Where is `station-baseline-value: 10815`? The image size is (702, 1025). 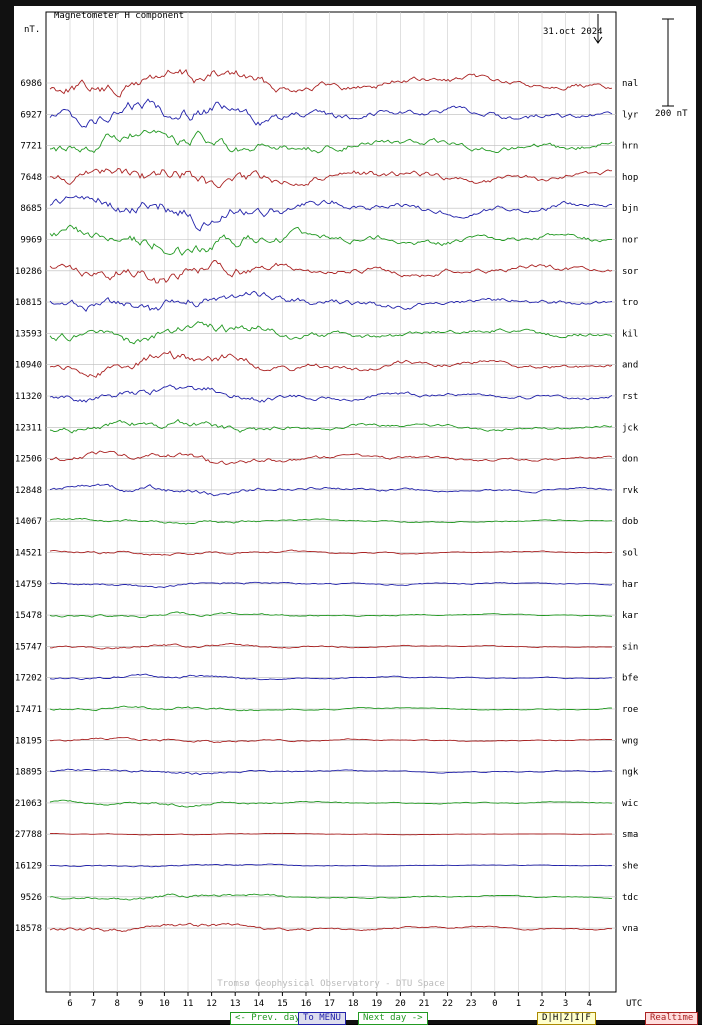
station-baseline-value: 10815 is located at coordinates (28, 303).